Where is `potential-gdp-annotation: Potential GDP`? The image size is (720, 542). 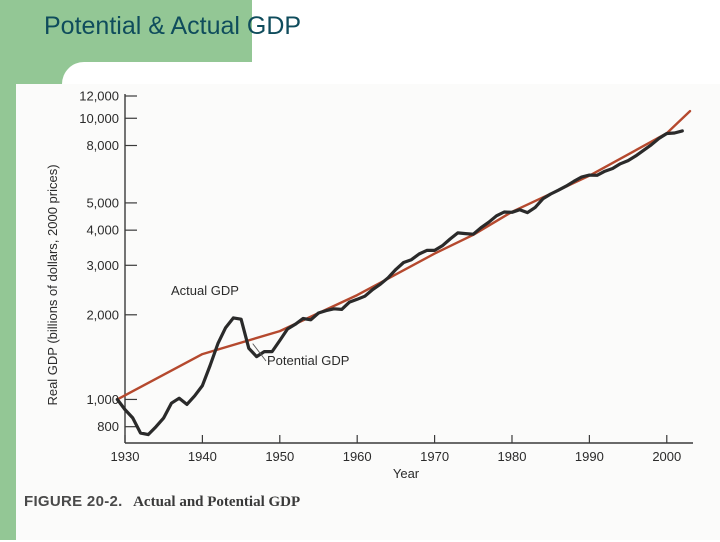 potential-gdp-annotation: Potential GDP is located at coordinates (308, 360).